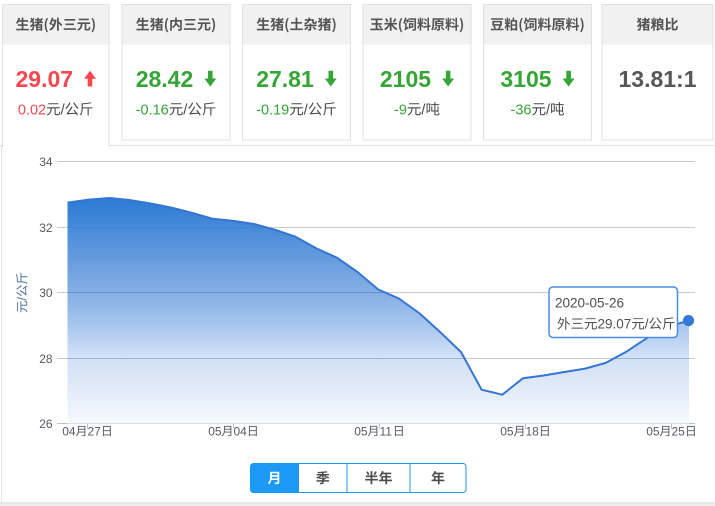 The image size is (715, 506). Describe the element at coordinates (46, 359) in the screenshot. I see `svg-text: 28` at that location.